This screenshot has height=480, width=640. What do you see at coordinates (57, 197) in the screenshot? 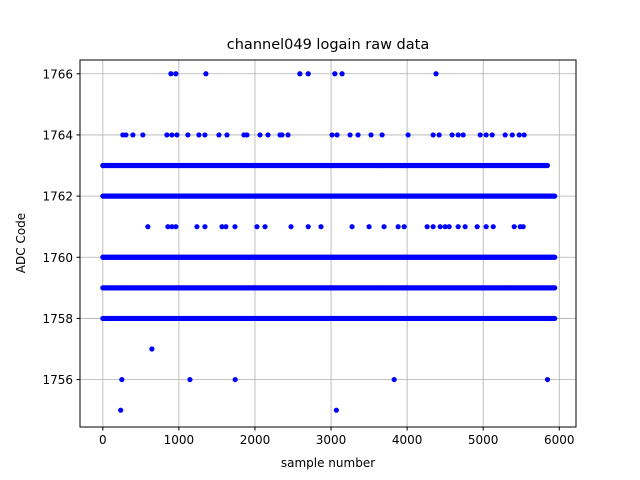
I see `y-tick-label: 1762` at bounding box center [57, 197].